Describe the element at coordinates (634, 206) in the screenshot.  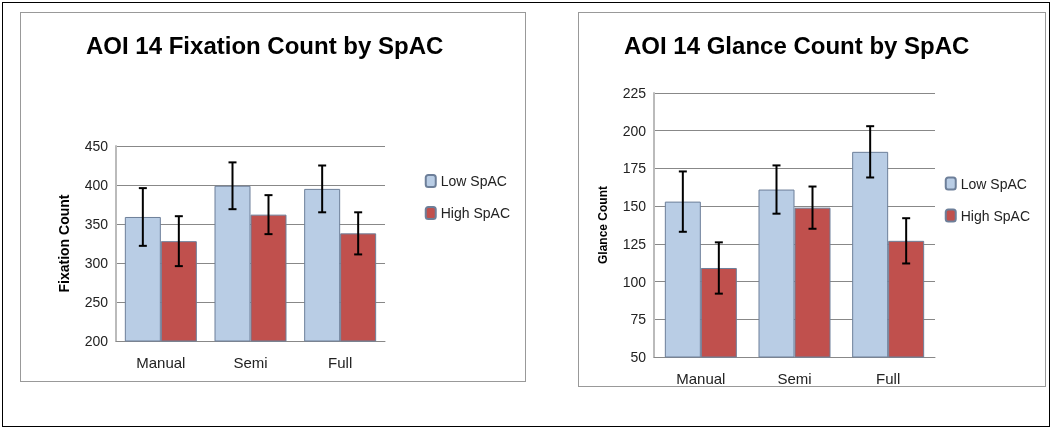
I see `y-tick-label: 150` at that location.